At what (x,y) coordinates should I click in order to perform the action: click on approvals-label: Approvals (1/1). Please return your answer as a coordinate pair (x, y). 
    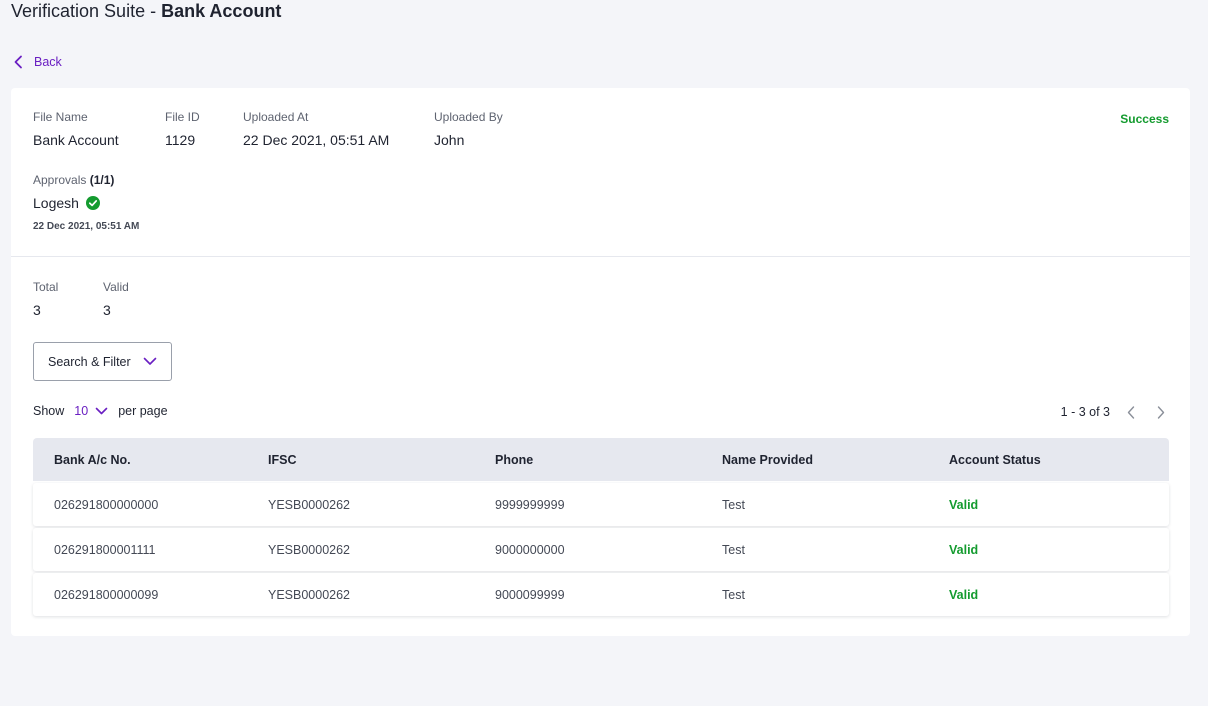
    Looking at the image, I should click on (73, 180).